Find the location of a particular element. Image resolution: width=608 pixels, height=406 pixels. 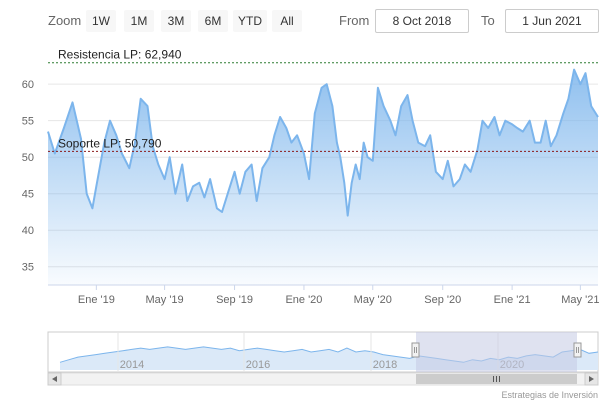

y-tick-label: 35 is located at coordinates (28, 268).